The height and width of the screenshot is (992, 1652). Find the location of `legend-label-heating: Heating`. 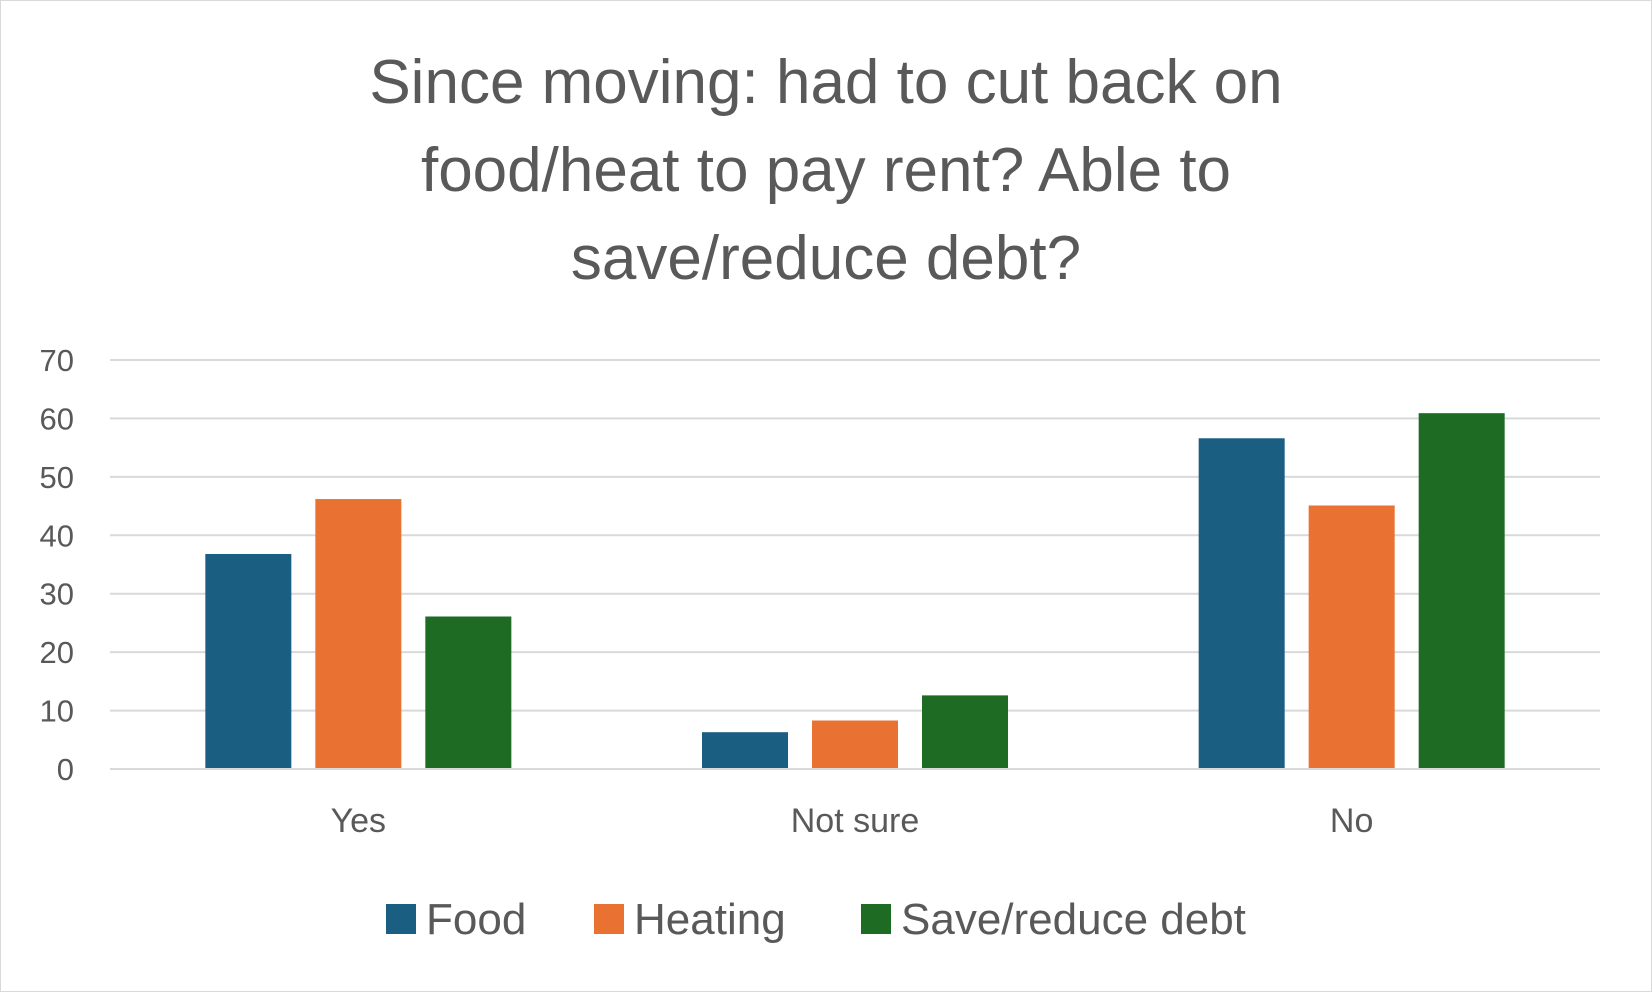

legend-label-heating: Heating is located at coordinates (710, 919).